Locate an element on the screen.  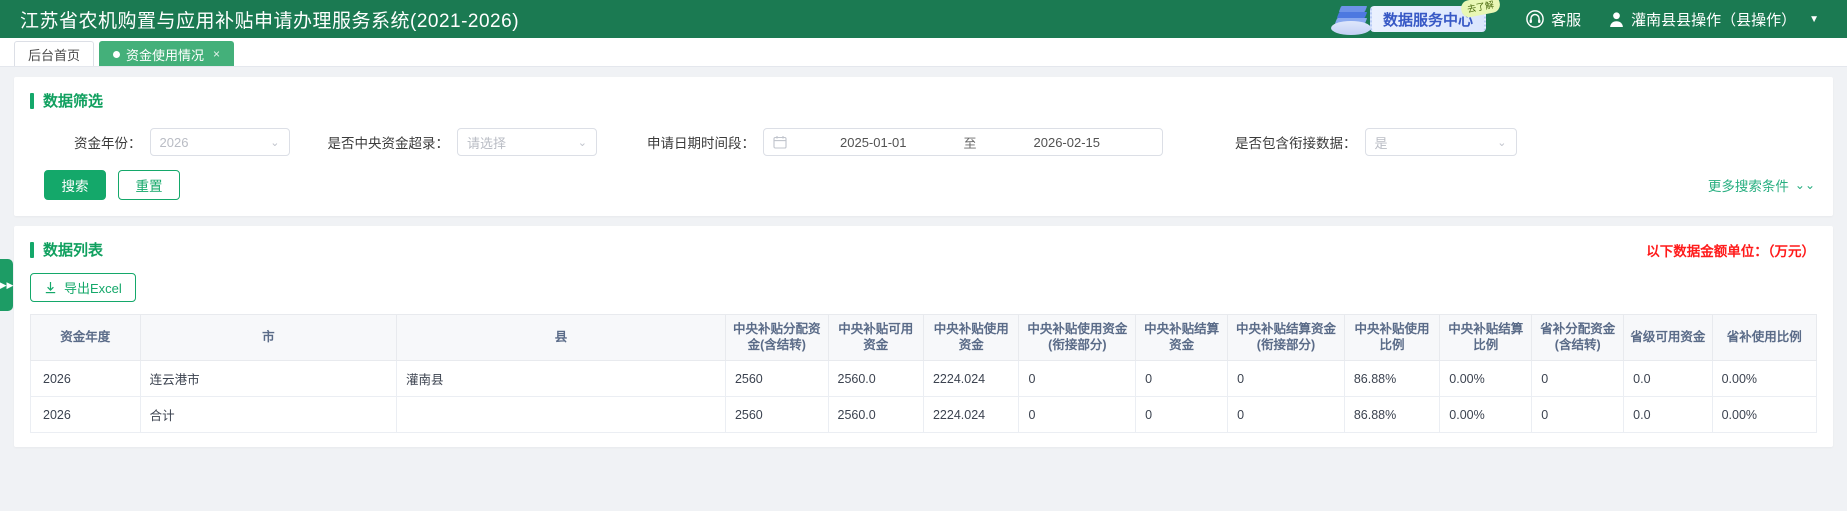
tab-fund-usage: 资金使用情况 × is located at coordinates (167, 53).